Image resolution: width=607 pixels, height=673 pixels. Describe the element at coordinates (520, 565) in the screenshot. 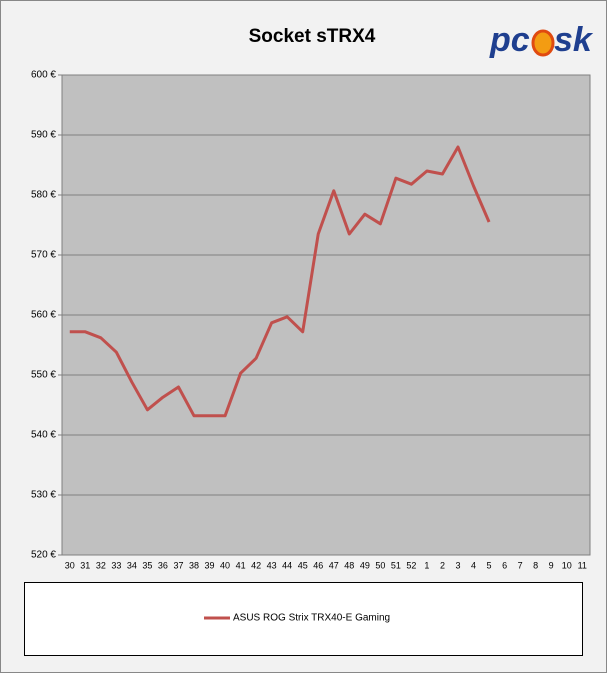

I see `x-tick-label: 7` at that location.